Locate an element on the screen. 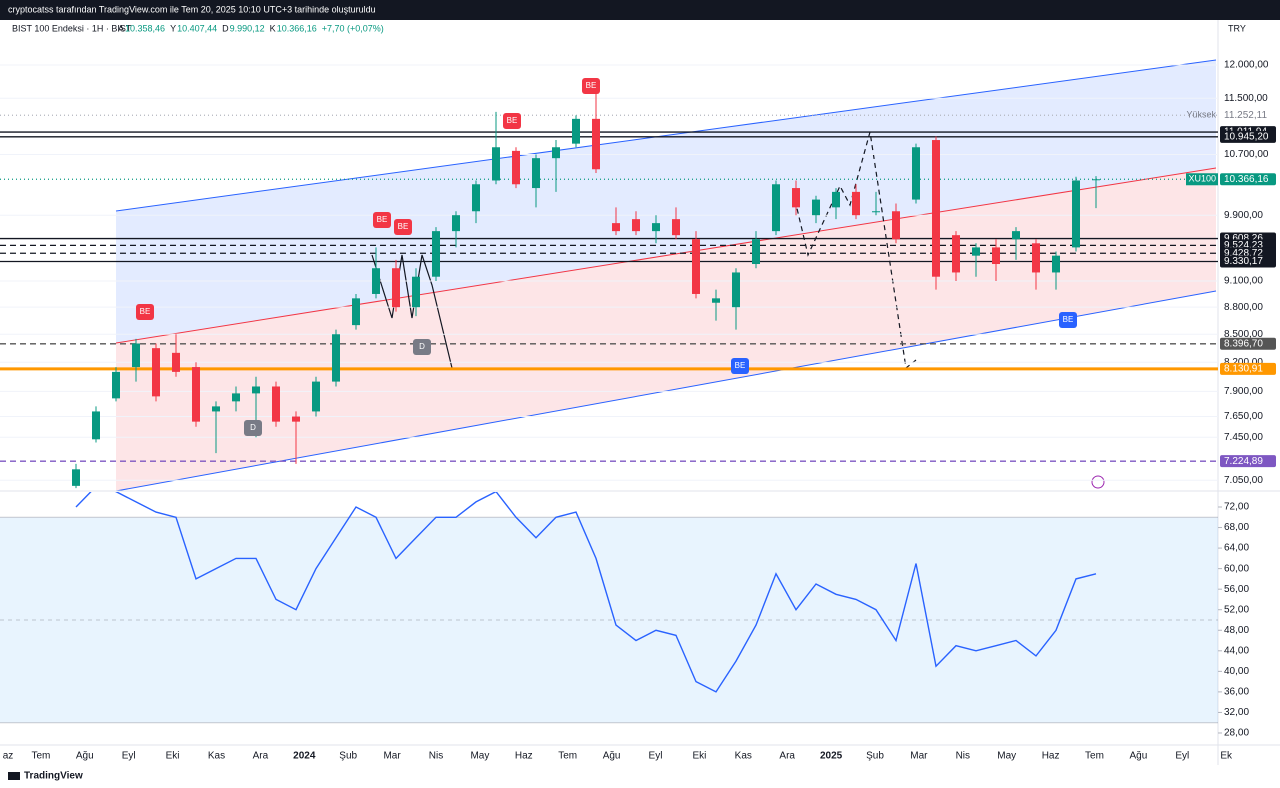  y-tick-label: 10.700,00 is located at coordinates (1246, 154).